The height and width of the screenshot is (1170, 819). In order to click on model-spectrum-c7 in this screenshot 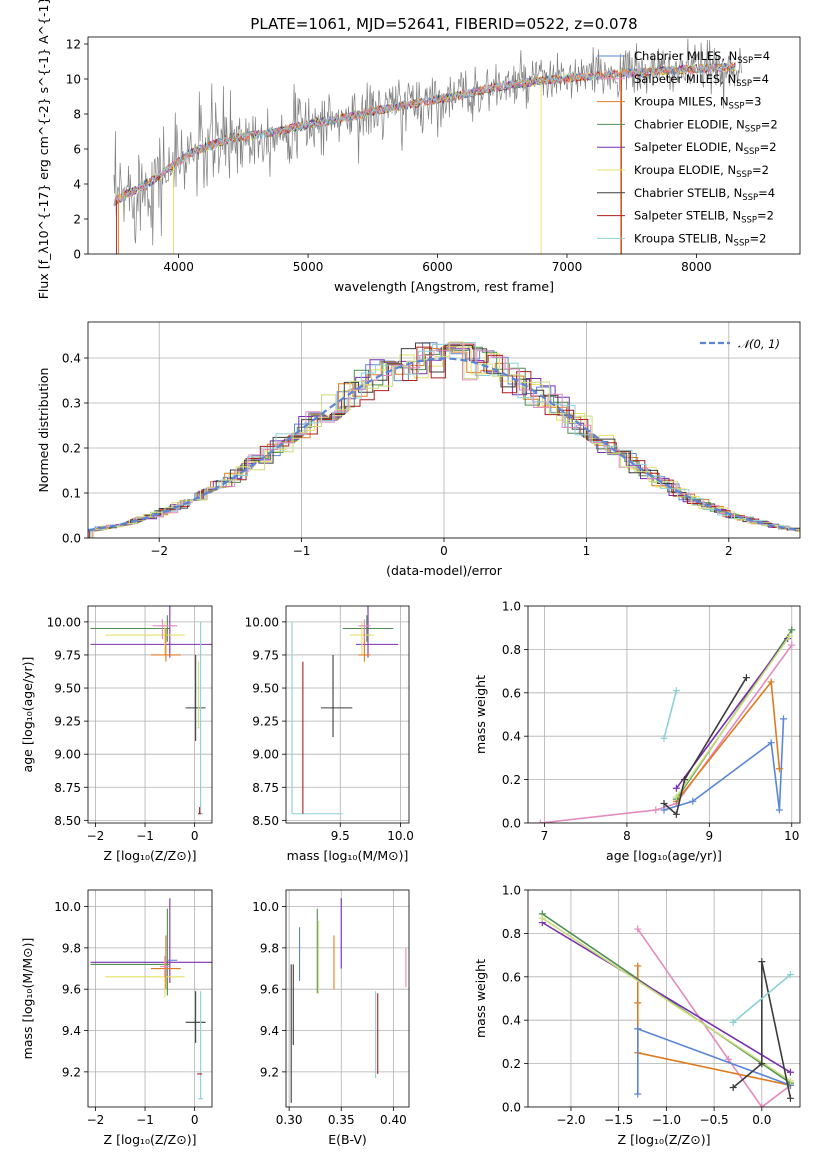, I will do `click(424, 134)`.